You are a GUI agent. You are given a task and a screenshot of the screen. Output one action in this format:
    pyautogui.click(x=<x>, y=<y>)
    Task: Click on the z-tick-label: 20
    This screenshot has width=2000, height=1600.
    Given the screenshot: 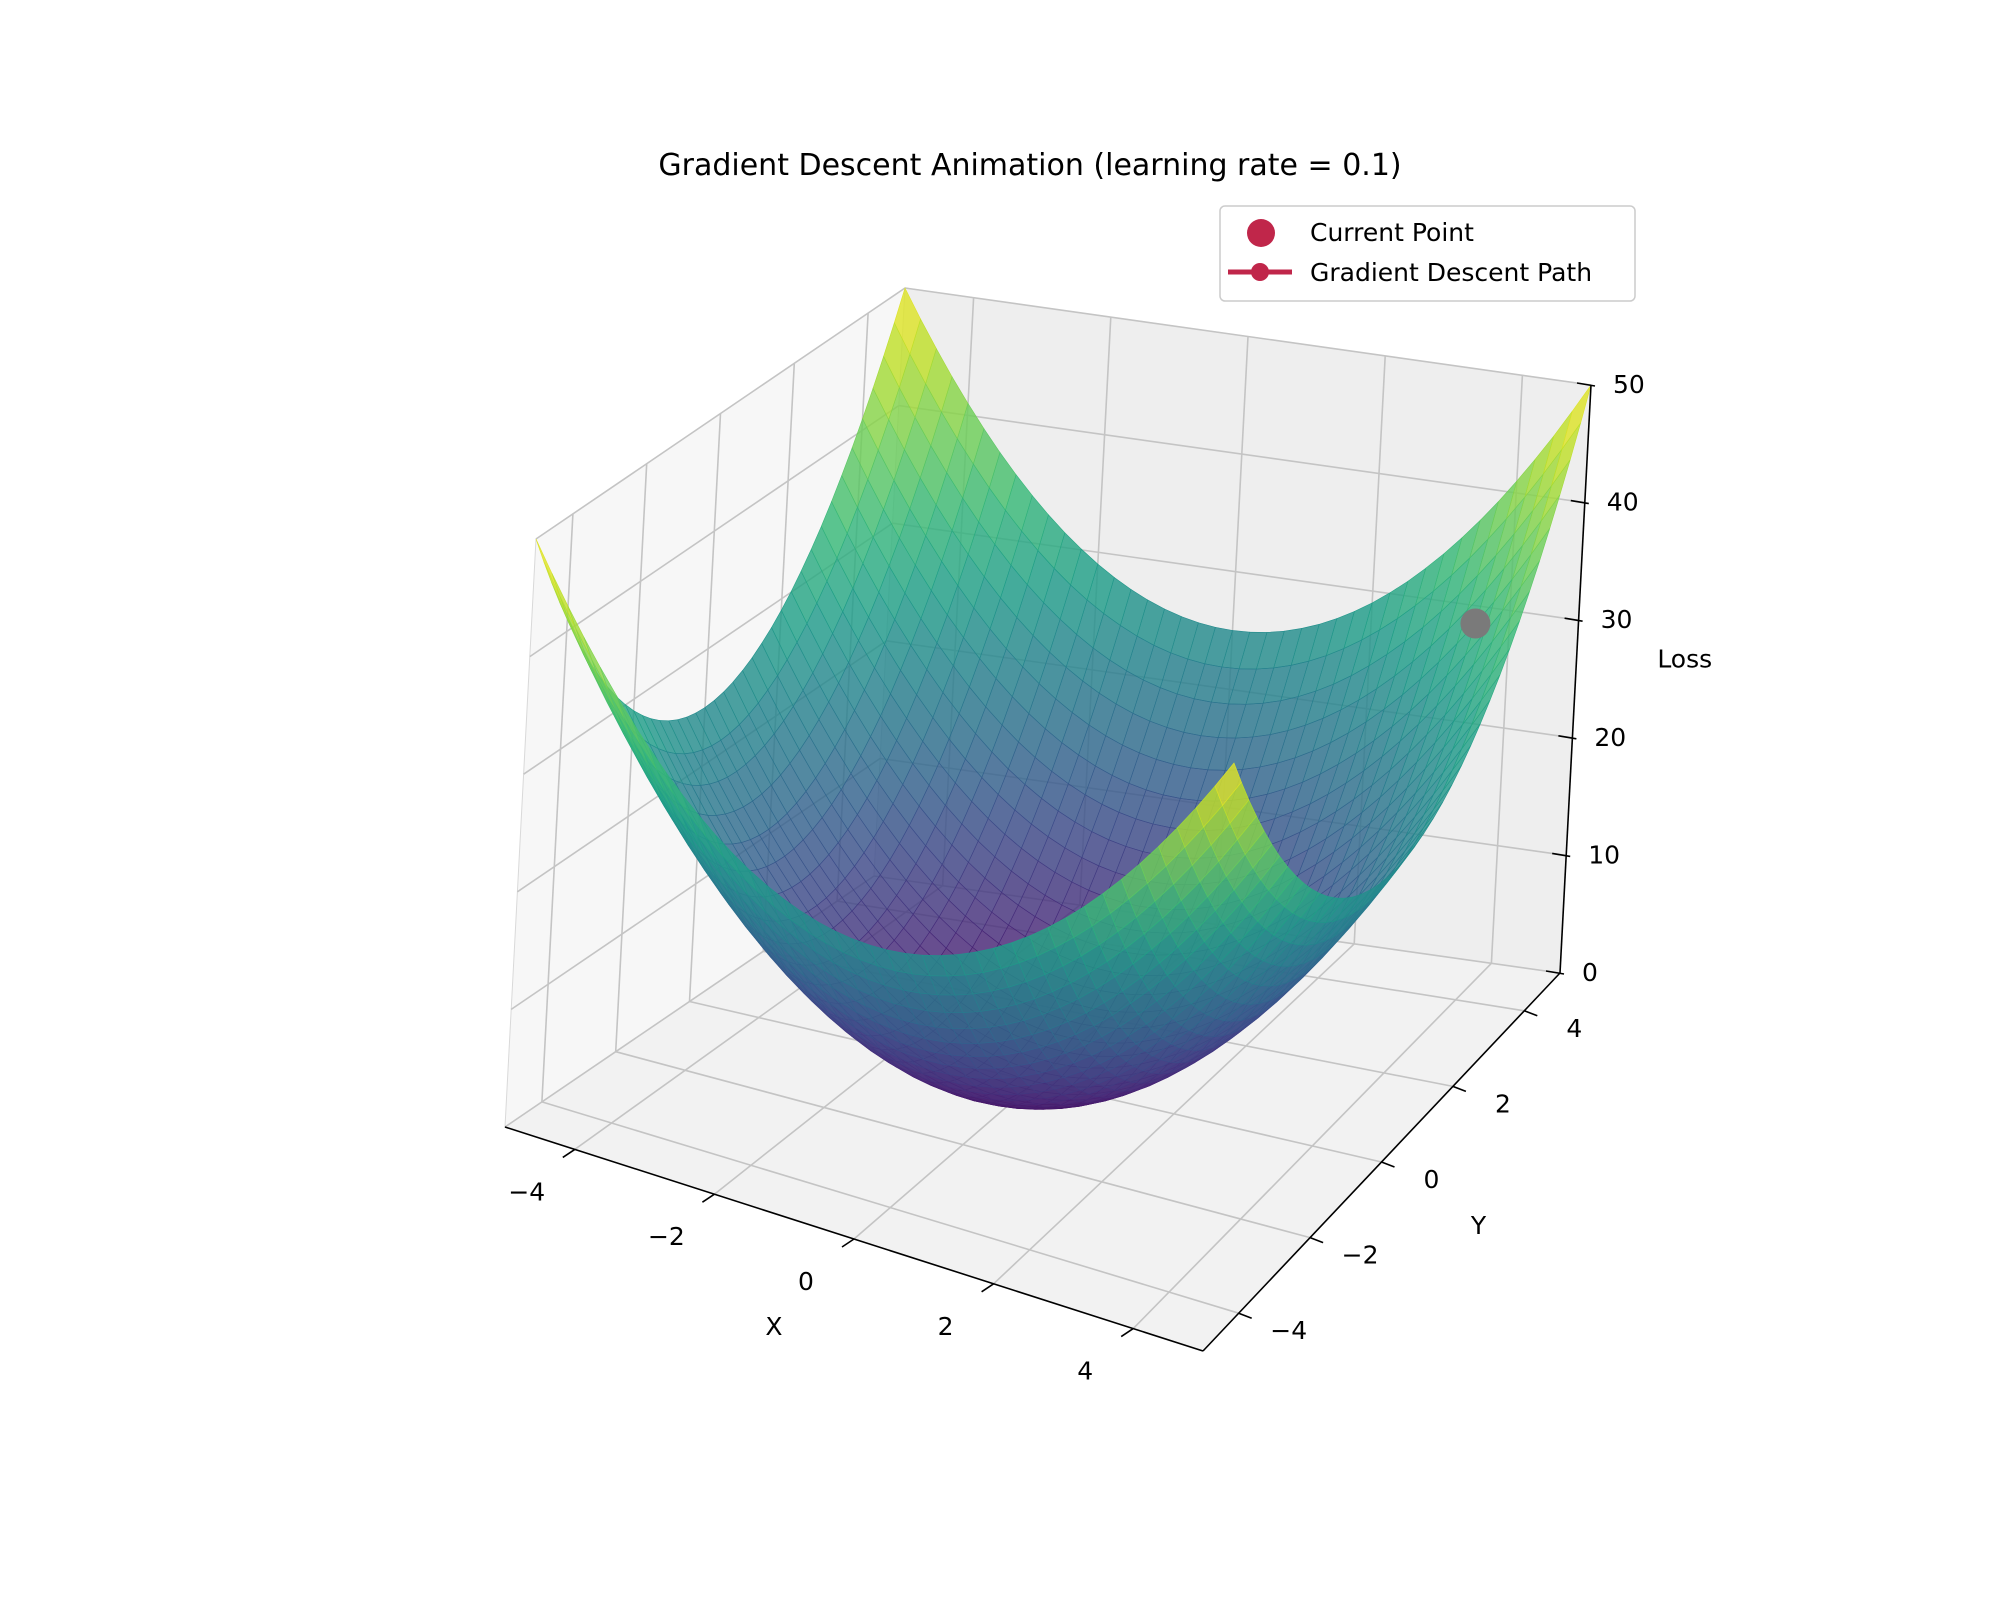 What is the action you would take?
    pyautogui.click(x=1610, y=737)
    